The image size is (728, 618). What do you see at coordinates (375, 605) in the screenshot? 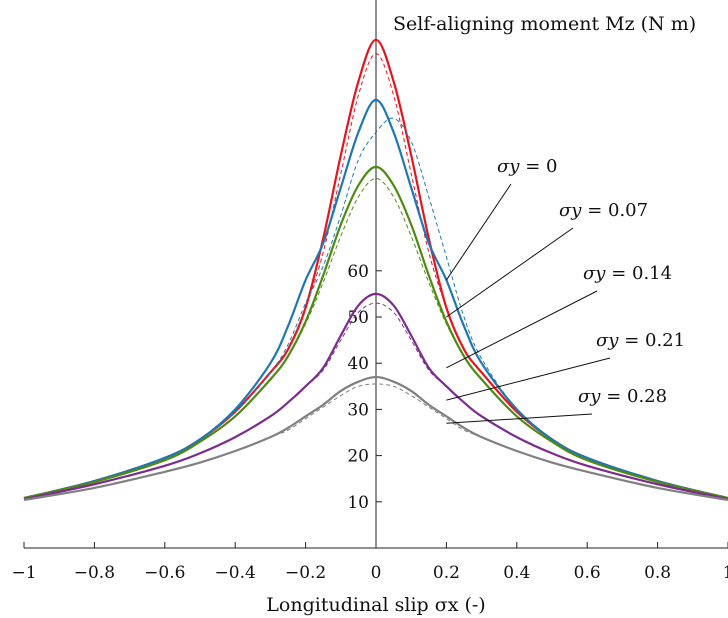
I see `x-axis-title: Longitudinal slip σx (-)` at bounding box center [375, 605].